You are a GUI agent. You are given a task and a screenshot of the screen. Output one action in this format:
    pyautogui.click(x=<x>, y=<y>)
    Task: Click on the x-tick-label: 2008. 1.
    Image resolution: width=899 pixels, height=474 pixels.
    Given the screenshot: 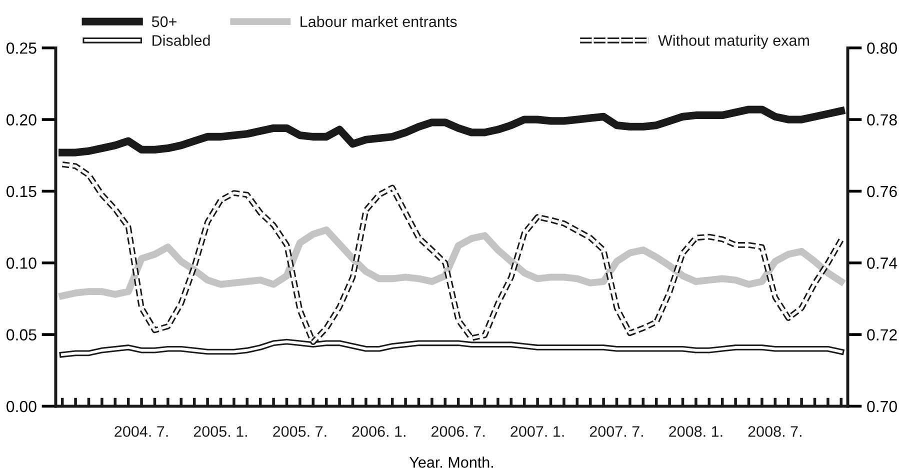 What is the action you would take?
    pyautogui.click(x=695, y=431)
    